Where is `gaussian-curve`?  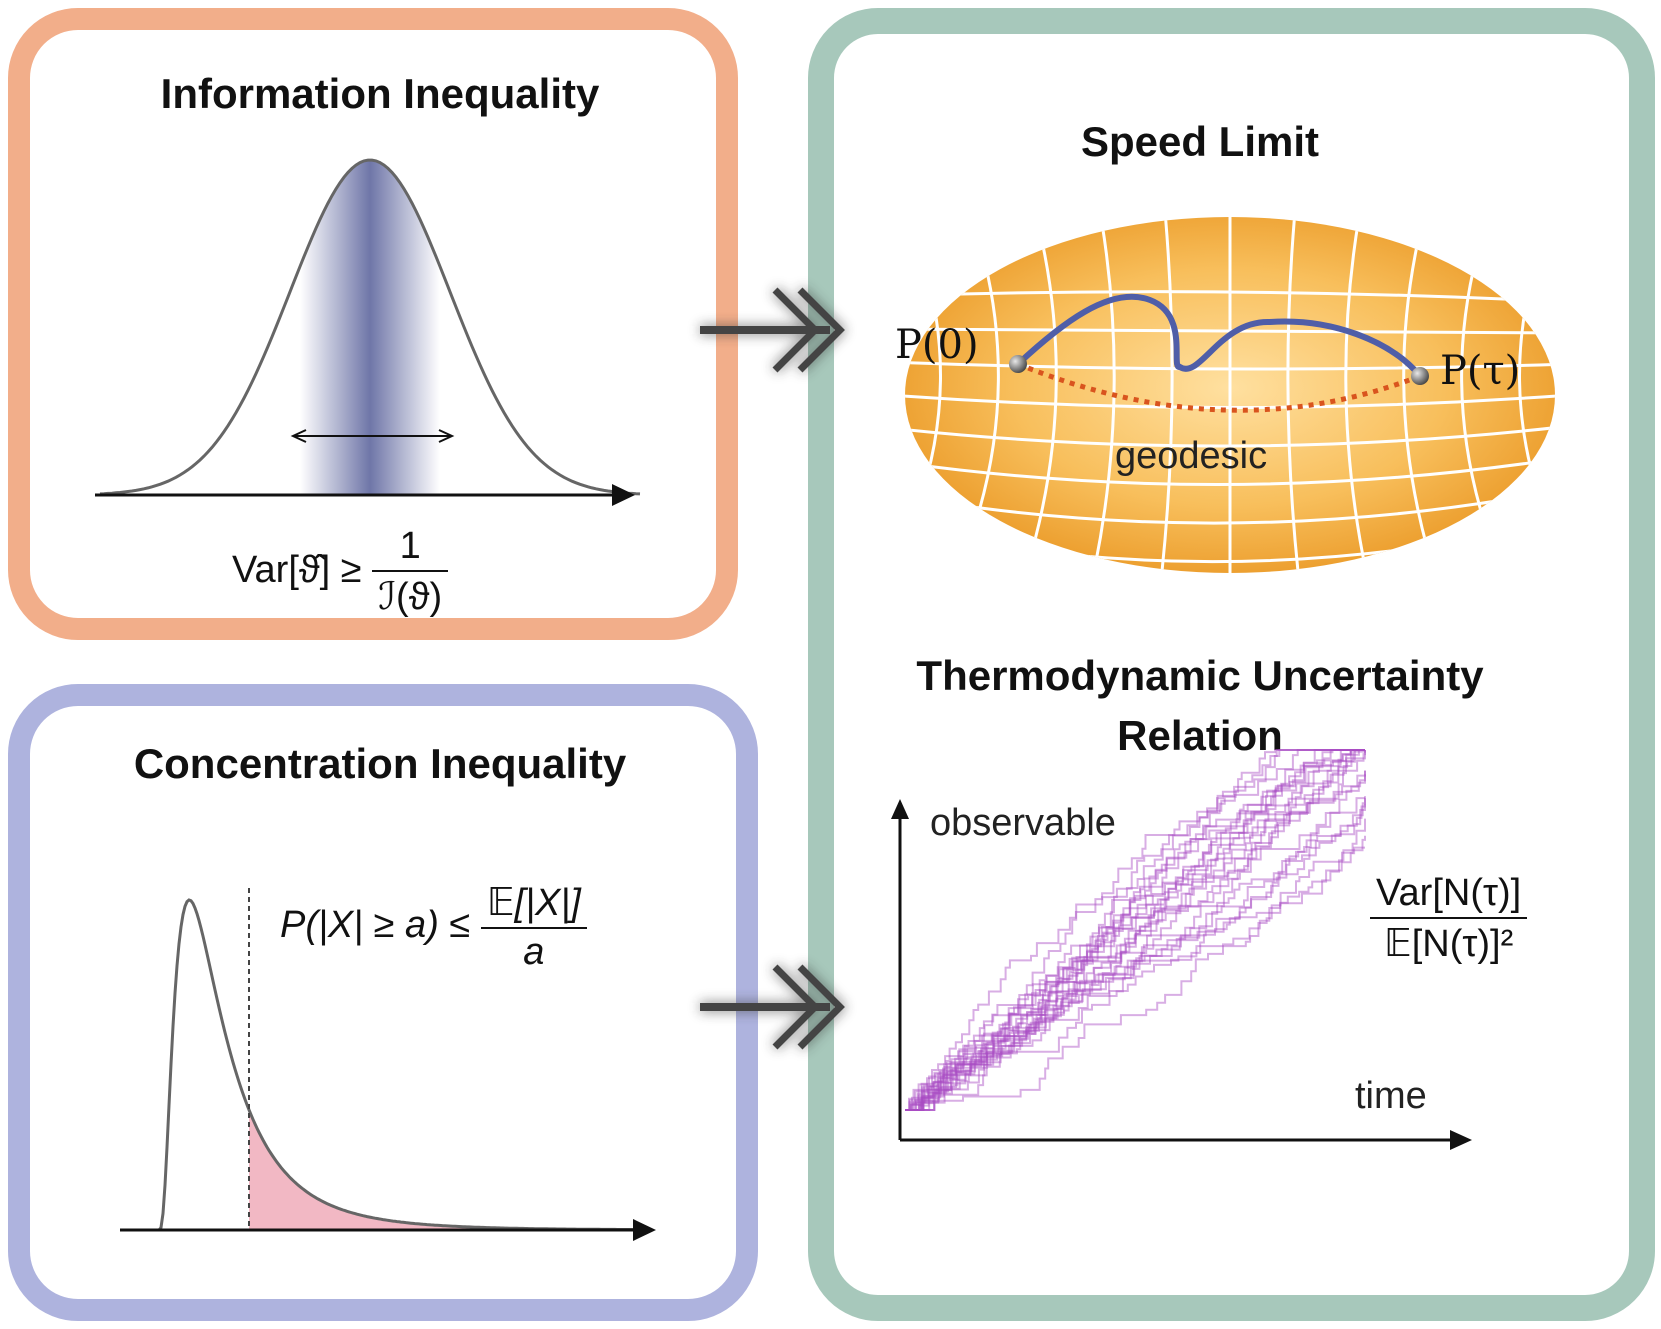
gaussian-curve is located at coordinates (370, 327).